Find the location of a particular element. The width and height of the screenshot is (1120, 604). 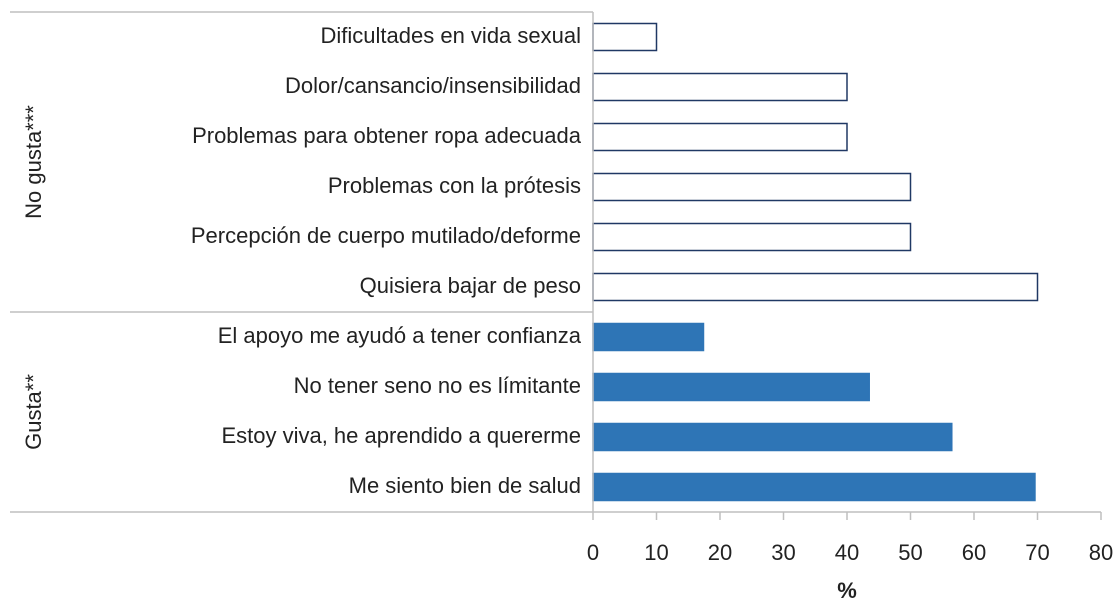

y-tick-label: Dolor/cansancio/insensibilidad is located at coordinates (433, 85).